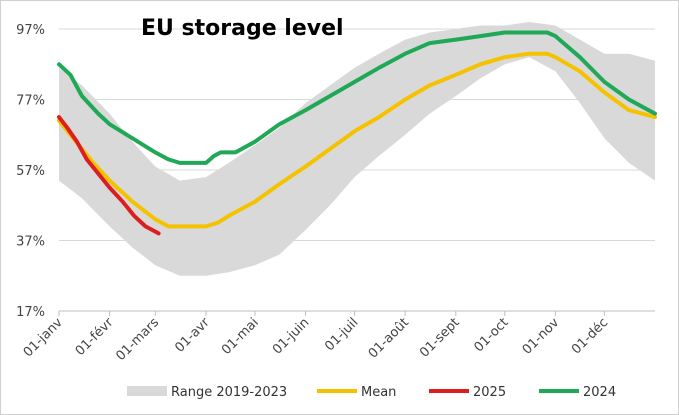  Describe the element at coordinates (440, 338) in the screenshot. I see `x-tick-label: 01-sept` at that location.